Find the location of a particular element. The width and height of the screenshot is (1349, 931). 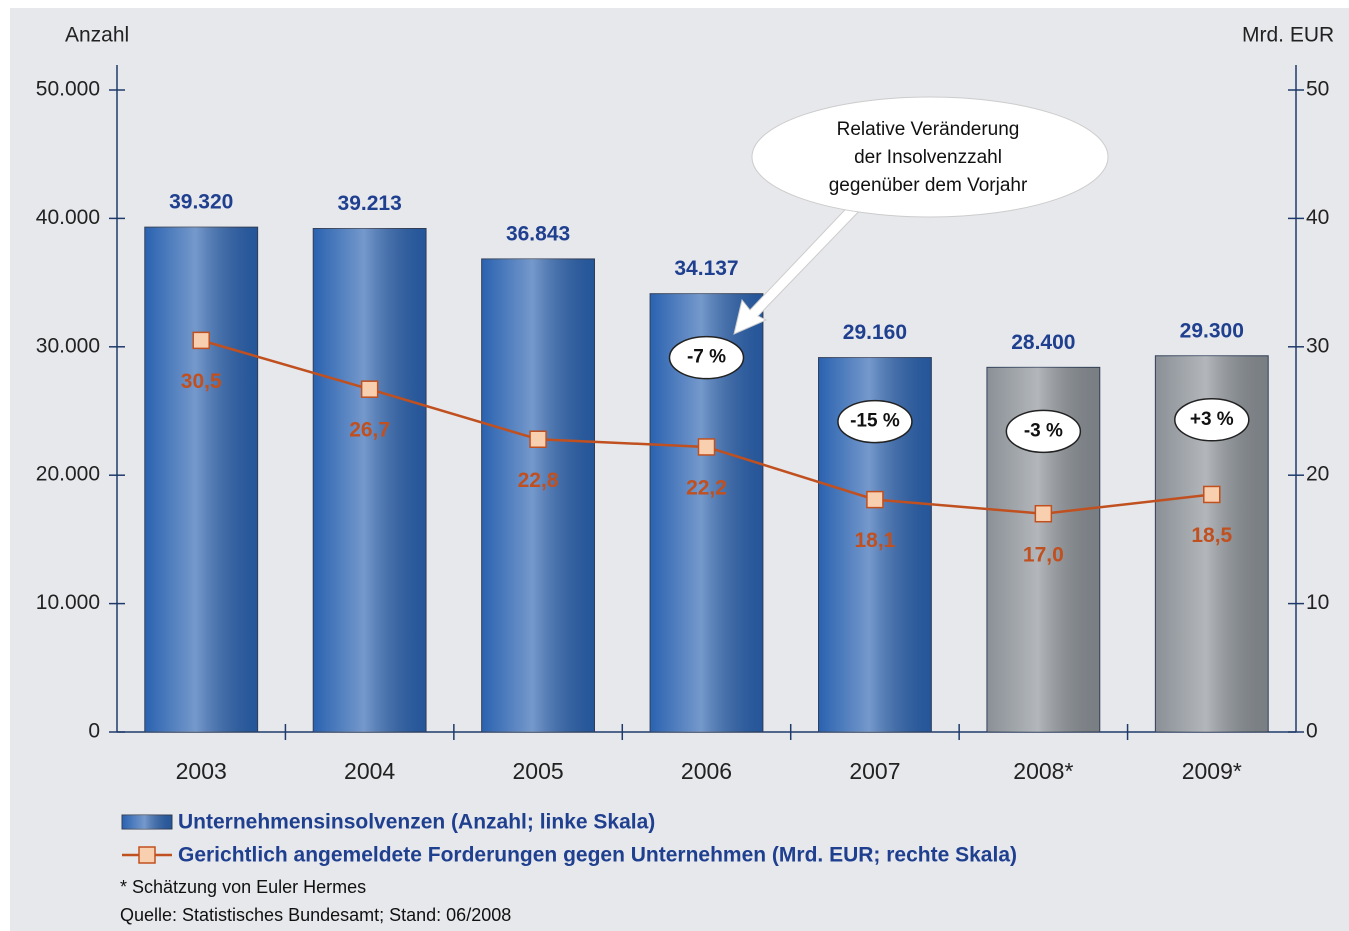

y-axis-title: Anzahl is located at coordinates (97, 35).